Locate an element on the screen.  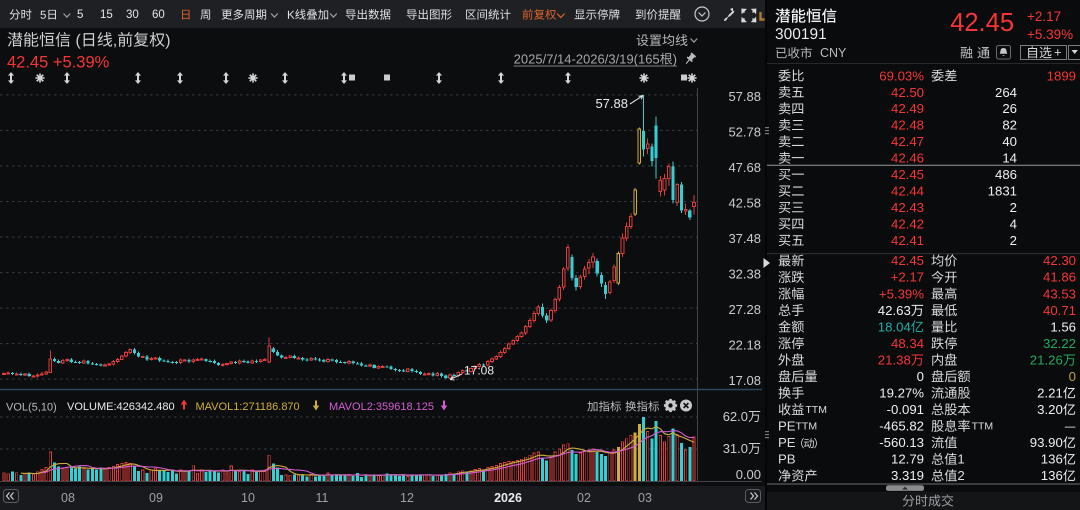
svg-text: 1 is located at coordinates (960, 459).